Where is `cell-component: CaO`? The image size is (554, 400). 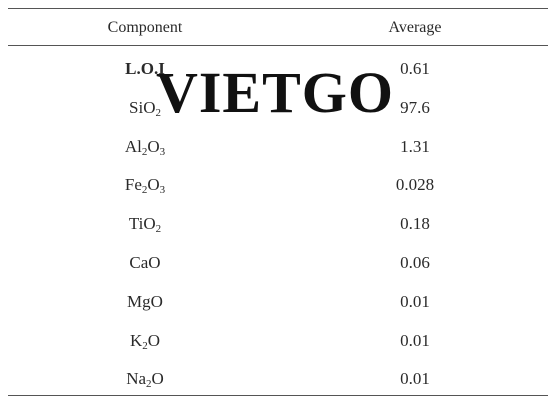
cell-component: CaO is located at coordinates (145, 262).